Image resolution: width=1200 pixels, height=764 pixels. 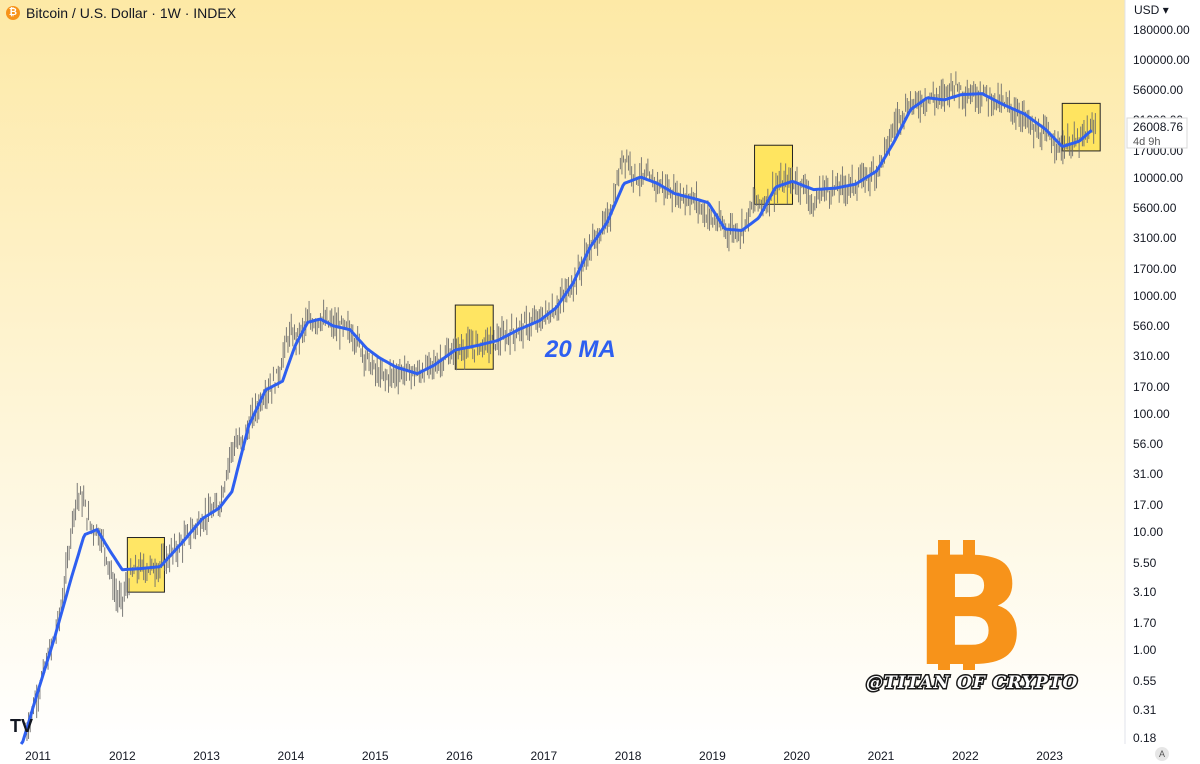 What do you see at coordinates (881, 756) in the screenshot?
I see `x-tick-label: 2021` at bounding box center [881, 756].